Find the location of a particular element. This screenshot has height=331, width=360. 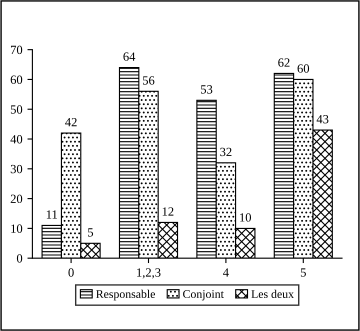

y-tick-label: 30 is located at coordinates (16, 169).